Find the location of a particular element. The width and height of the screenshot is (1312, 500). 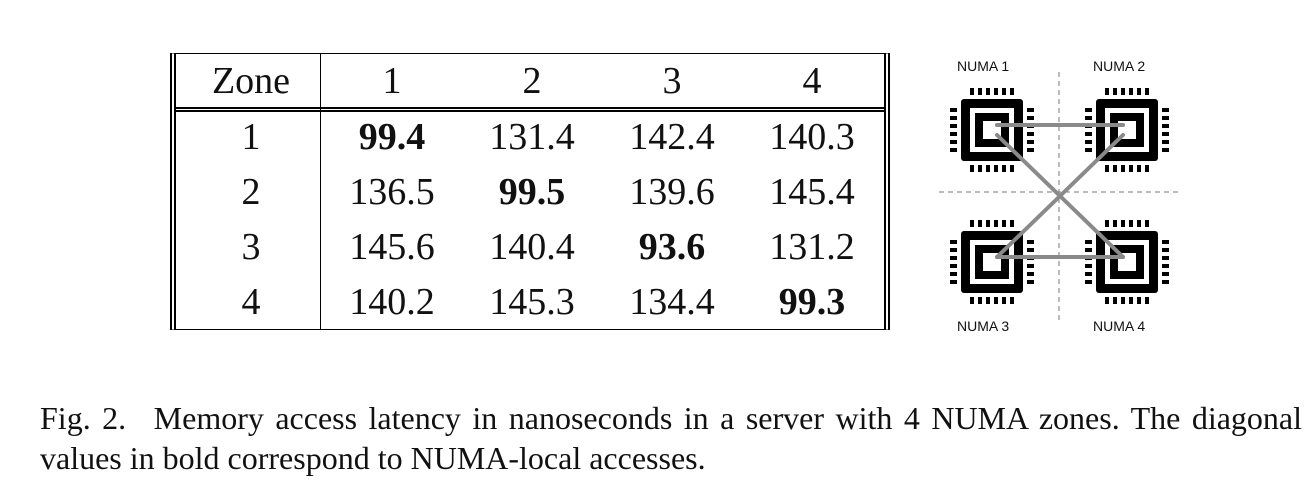

interconnect-links is located at coordinates (1060, 191).